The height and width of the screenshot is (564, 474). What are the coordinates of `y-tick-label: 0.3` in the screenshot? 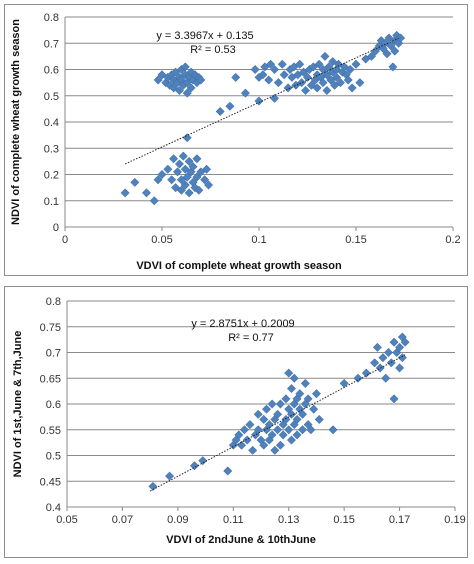 It's located at (51, 149).